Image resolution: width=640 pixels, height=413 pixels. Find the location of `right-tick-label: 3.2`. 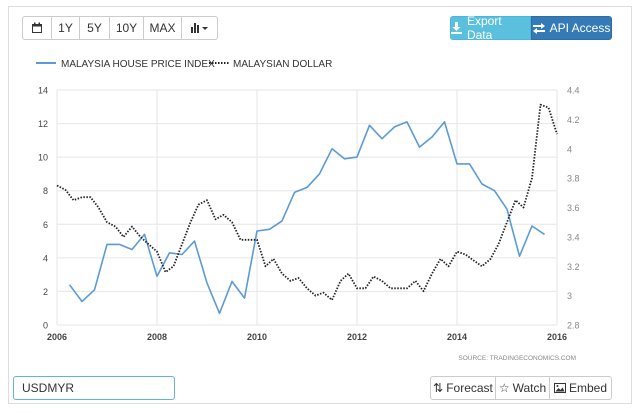

right-tick-label: 3.2 is located at coordinates (573, 267).